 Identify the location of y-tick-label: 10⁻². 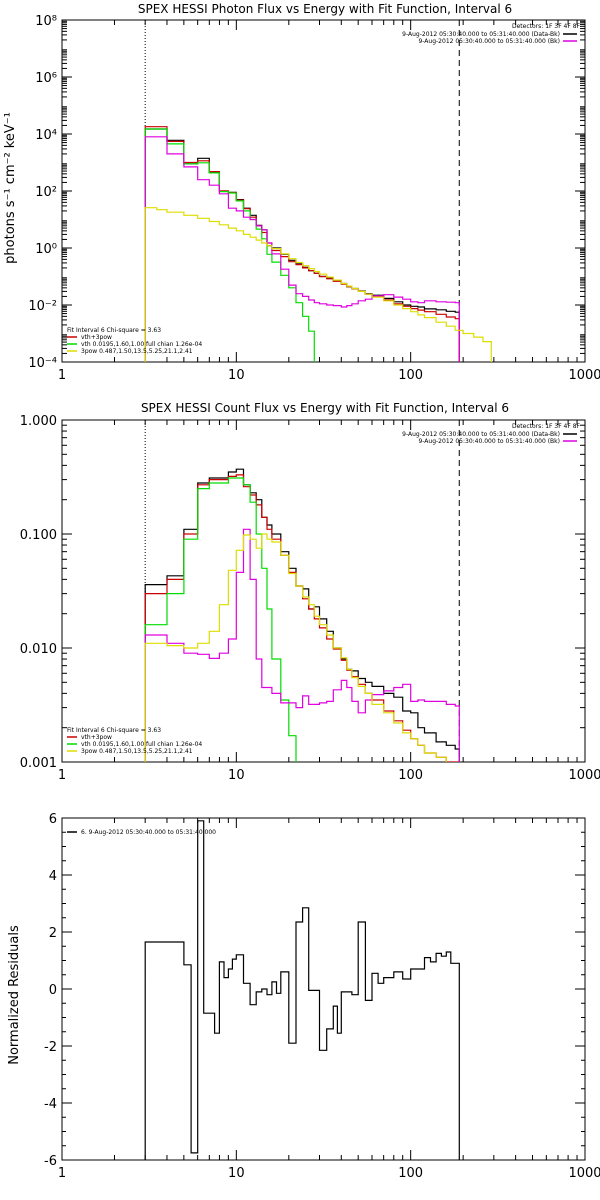
(42, 306).